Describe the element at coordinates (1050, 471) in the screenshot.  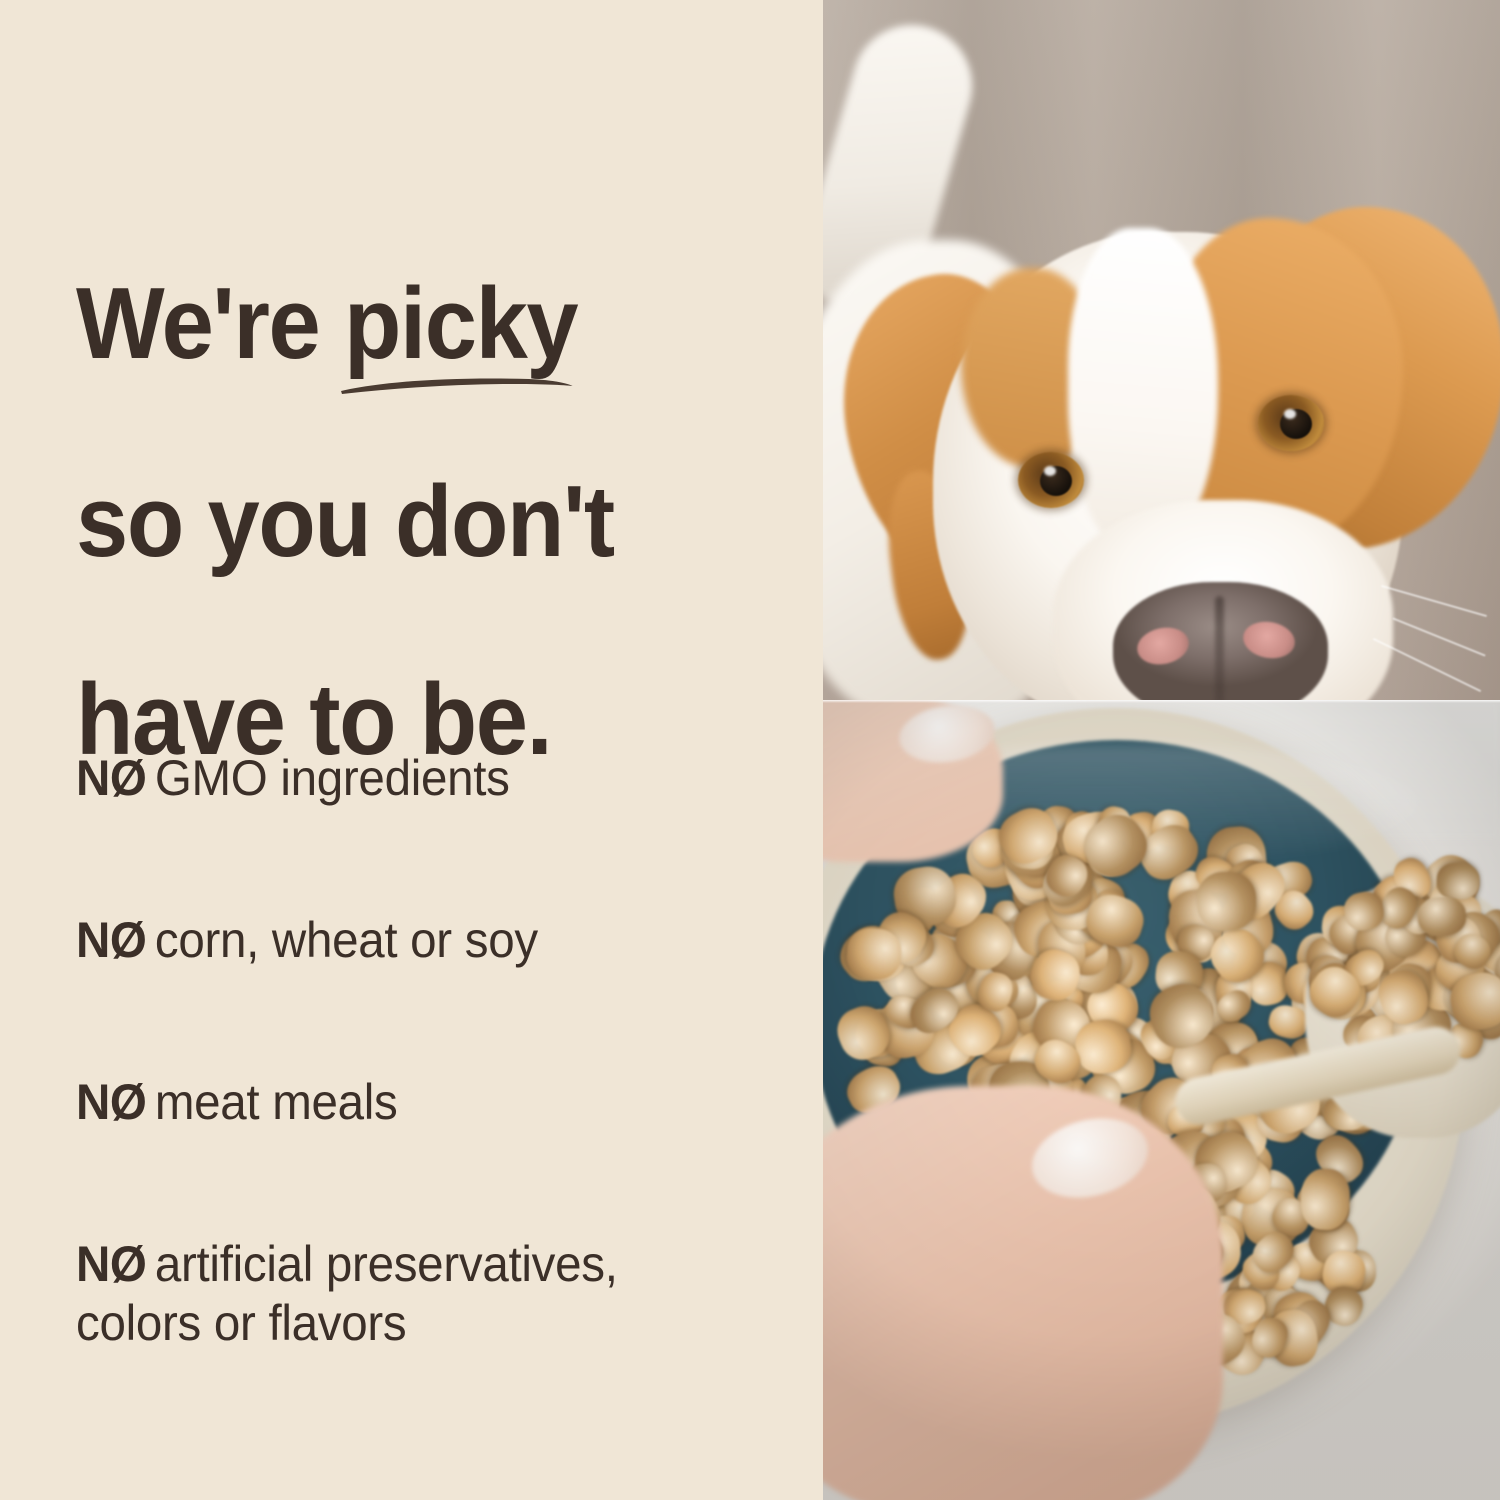
I see `dog-eye-glint-left` at that location.